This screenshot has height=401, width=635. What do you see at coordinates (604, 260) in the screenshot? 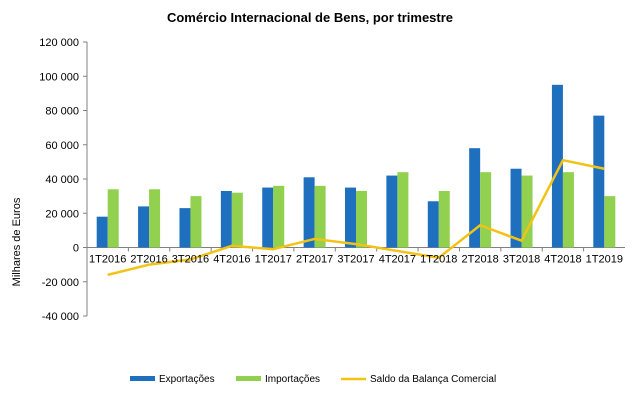
I see `x-tick-label: 1T2019` at bounding box center [604, 260].